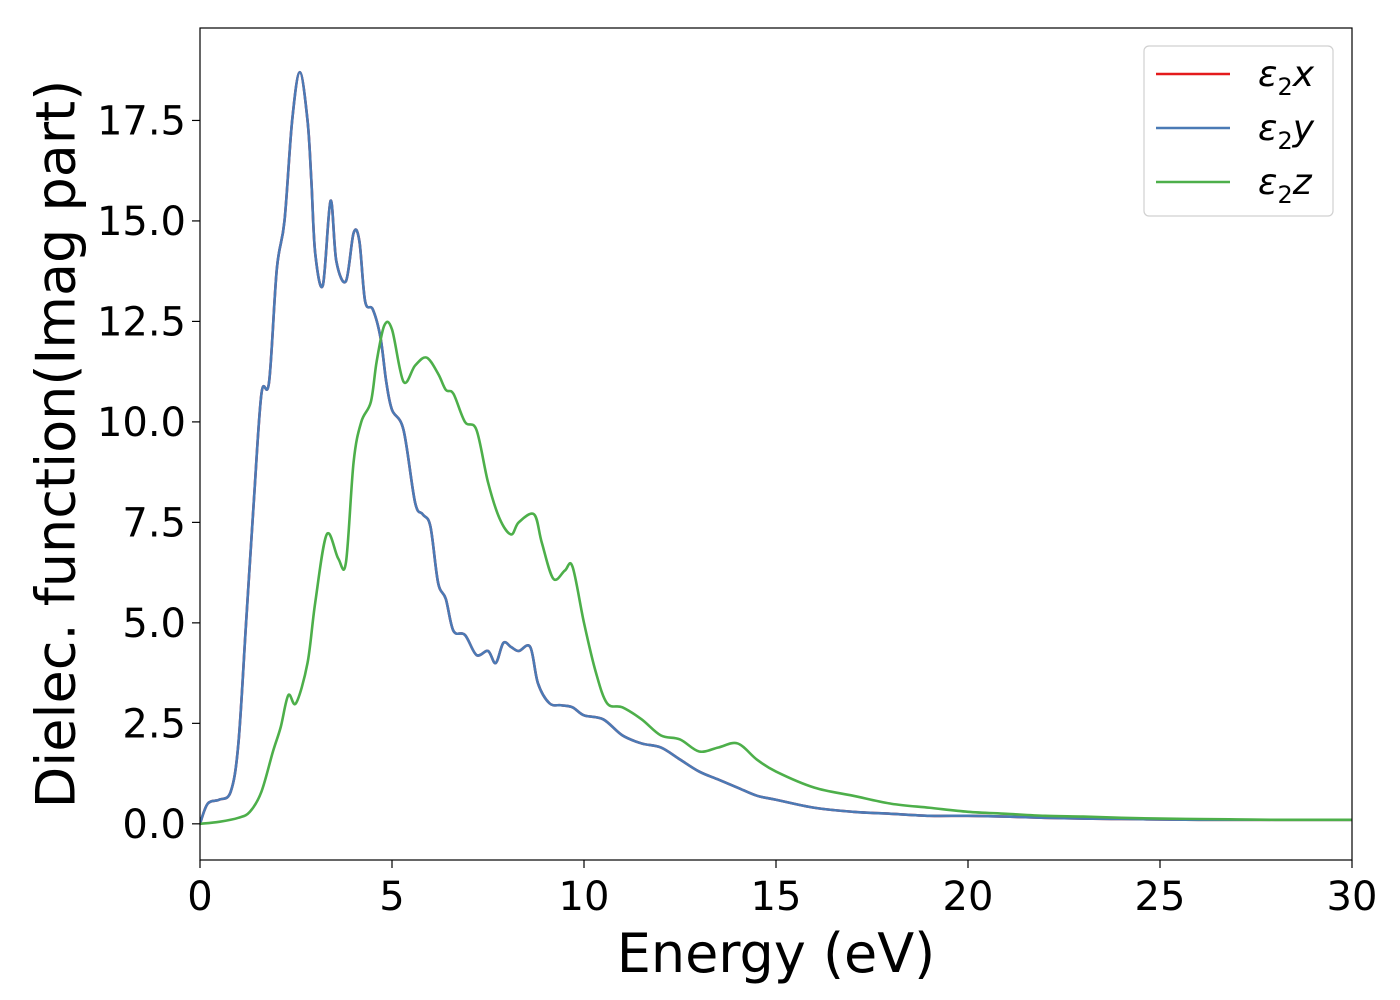 The width and height of the screenshot is (1400, 1000). Describe the element at coordinates (1285, 185) in the screenshot. I see `legend-label-z: ε2z` at that location.